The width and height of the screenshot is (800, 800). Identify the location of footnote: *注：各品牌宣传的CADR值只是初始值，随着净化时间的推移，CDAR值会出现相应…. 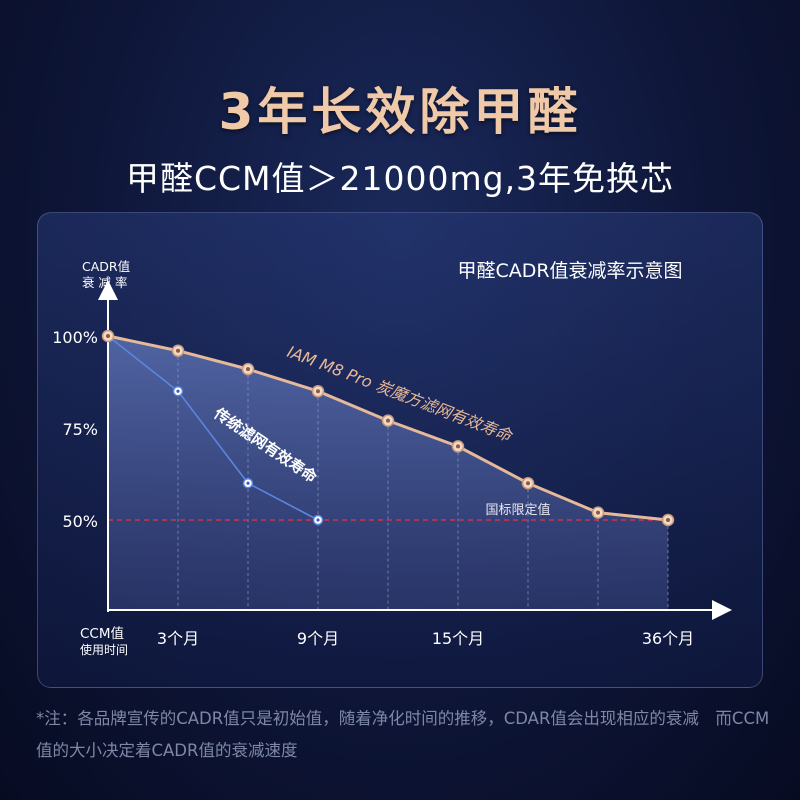
(403, 734).